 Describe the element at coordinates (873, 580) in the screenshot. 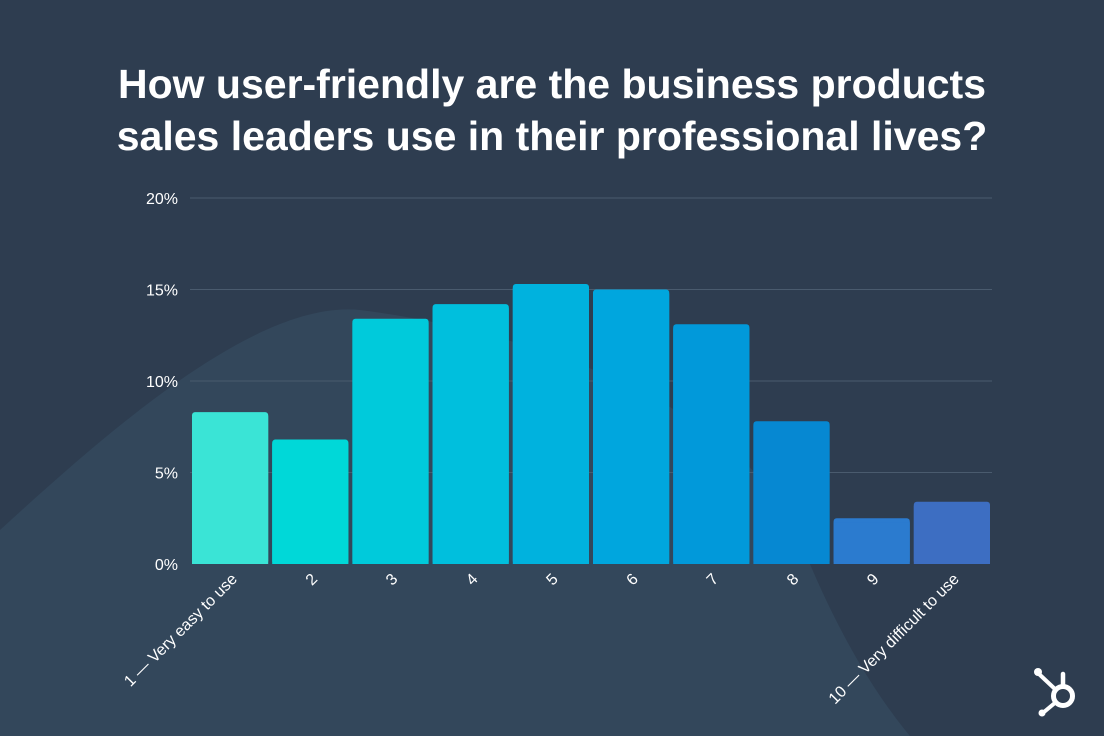

I see `x-tick-label: 9` at that location.